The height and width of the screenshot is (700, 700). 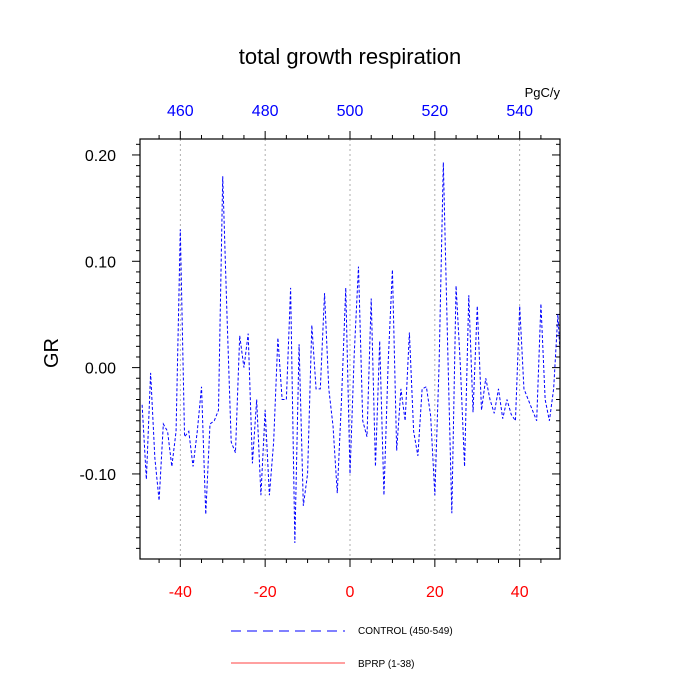 What do you see at coordinates (265, 592) in the screenshot?
I see `x-tick-label: -20` at bounding box center [265, 592].